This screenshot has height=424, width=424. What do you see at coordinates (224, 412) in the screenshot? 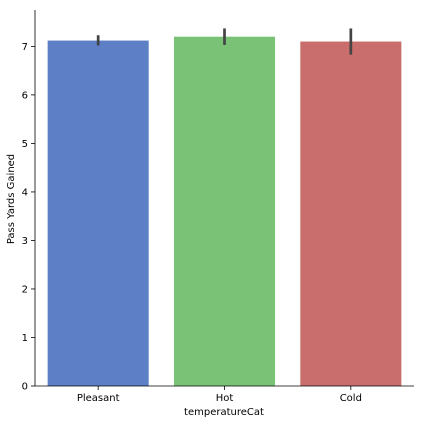
I see `x-axis-label: temperatureCat` at bounding box center [224, 412].